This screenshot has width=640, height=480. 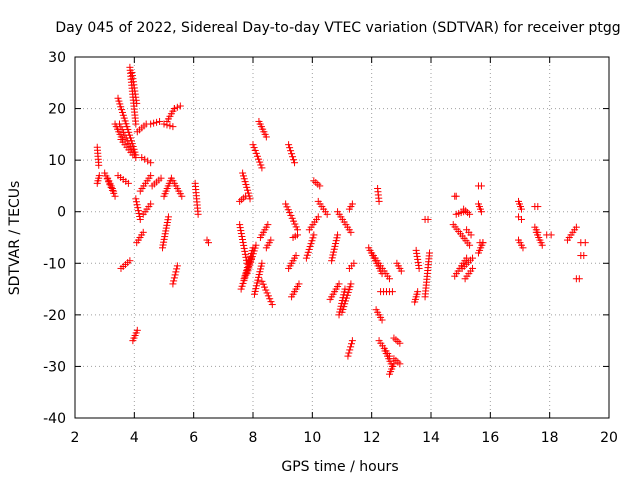 I want to click on x-tick-label: 6, so click(x=193, y=438).